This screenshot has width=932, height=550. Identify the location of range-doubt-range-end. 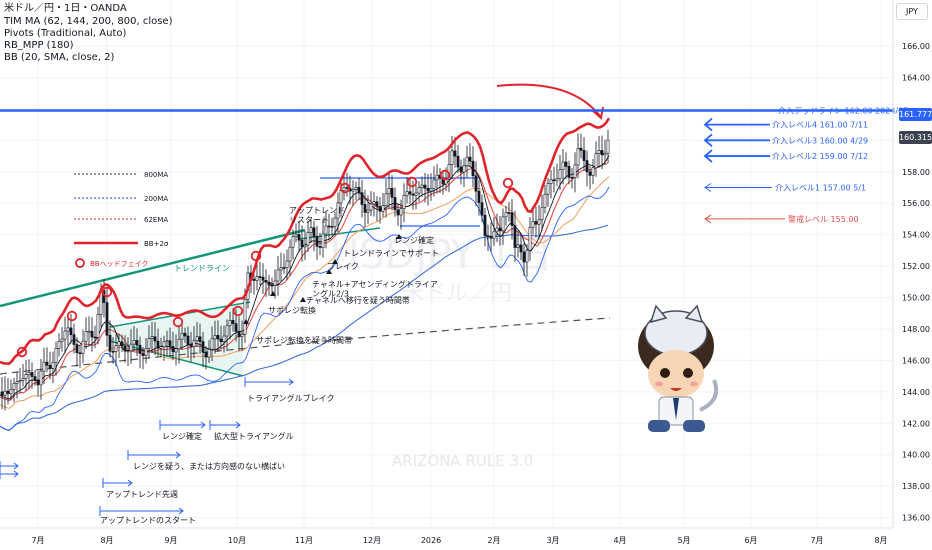
(178, 455).